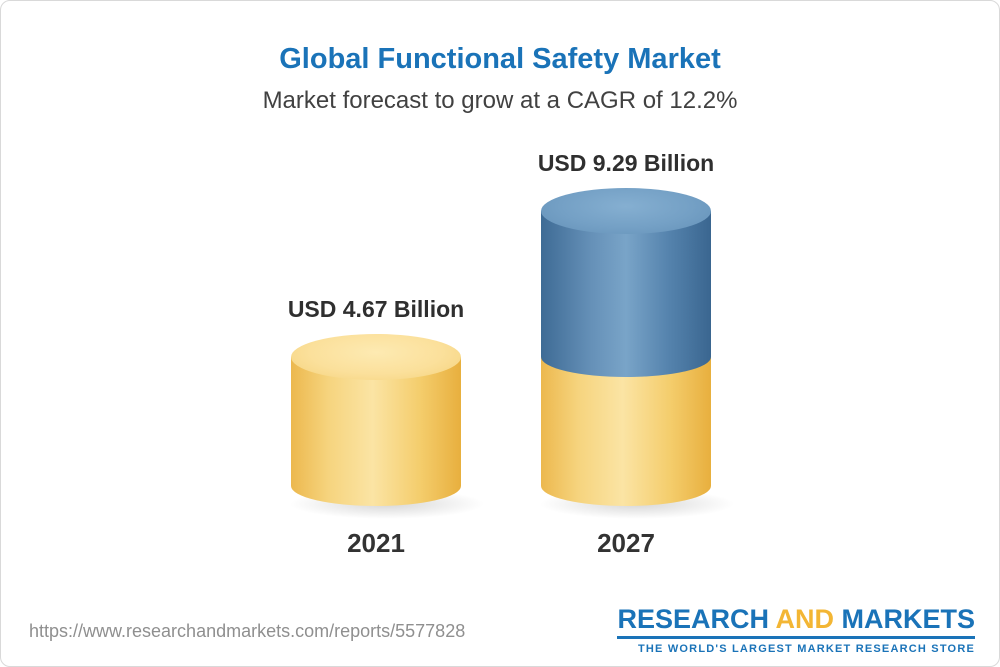 The image size is (1000, 667). I want to click on logo-word-research: RESEARCH, so click(693, 619).